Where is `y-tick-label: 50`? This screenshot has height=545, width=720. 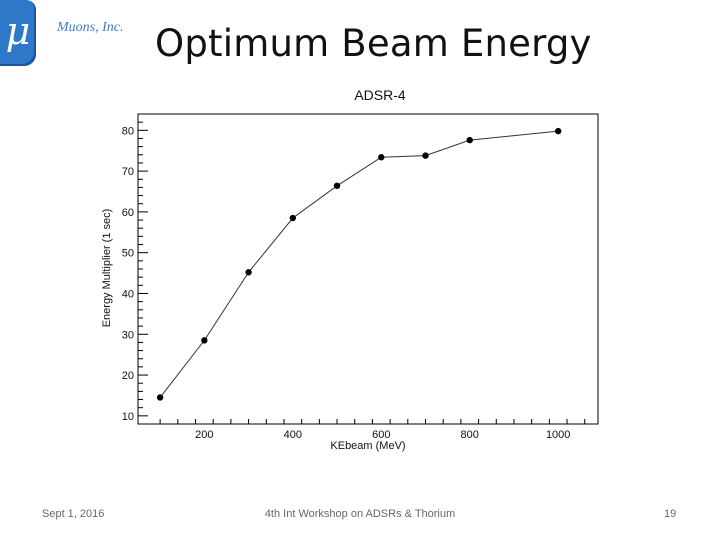 y-tick-label: 50 is located at coordinates (128, 254).